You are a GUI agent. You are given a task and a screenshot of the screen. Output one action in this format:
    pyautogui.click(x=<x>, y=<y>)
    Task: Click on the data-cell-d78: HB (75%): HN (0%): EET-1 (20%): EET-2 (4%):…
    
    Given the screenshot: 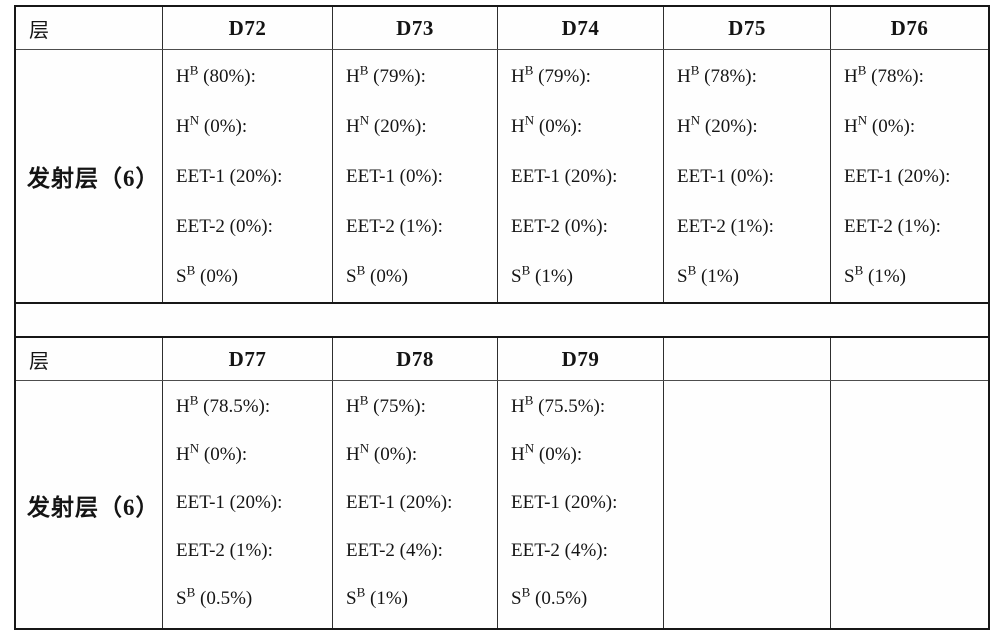 What is the action you would take?
    pyautogui.click(x=414, y=504)
    